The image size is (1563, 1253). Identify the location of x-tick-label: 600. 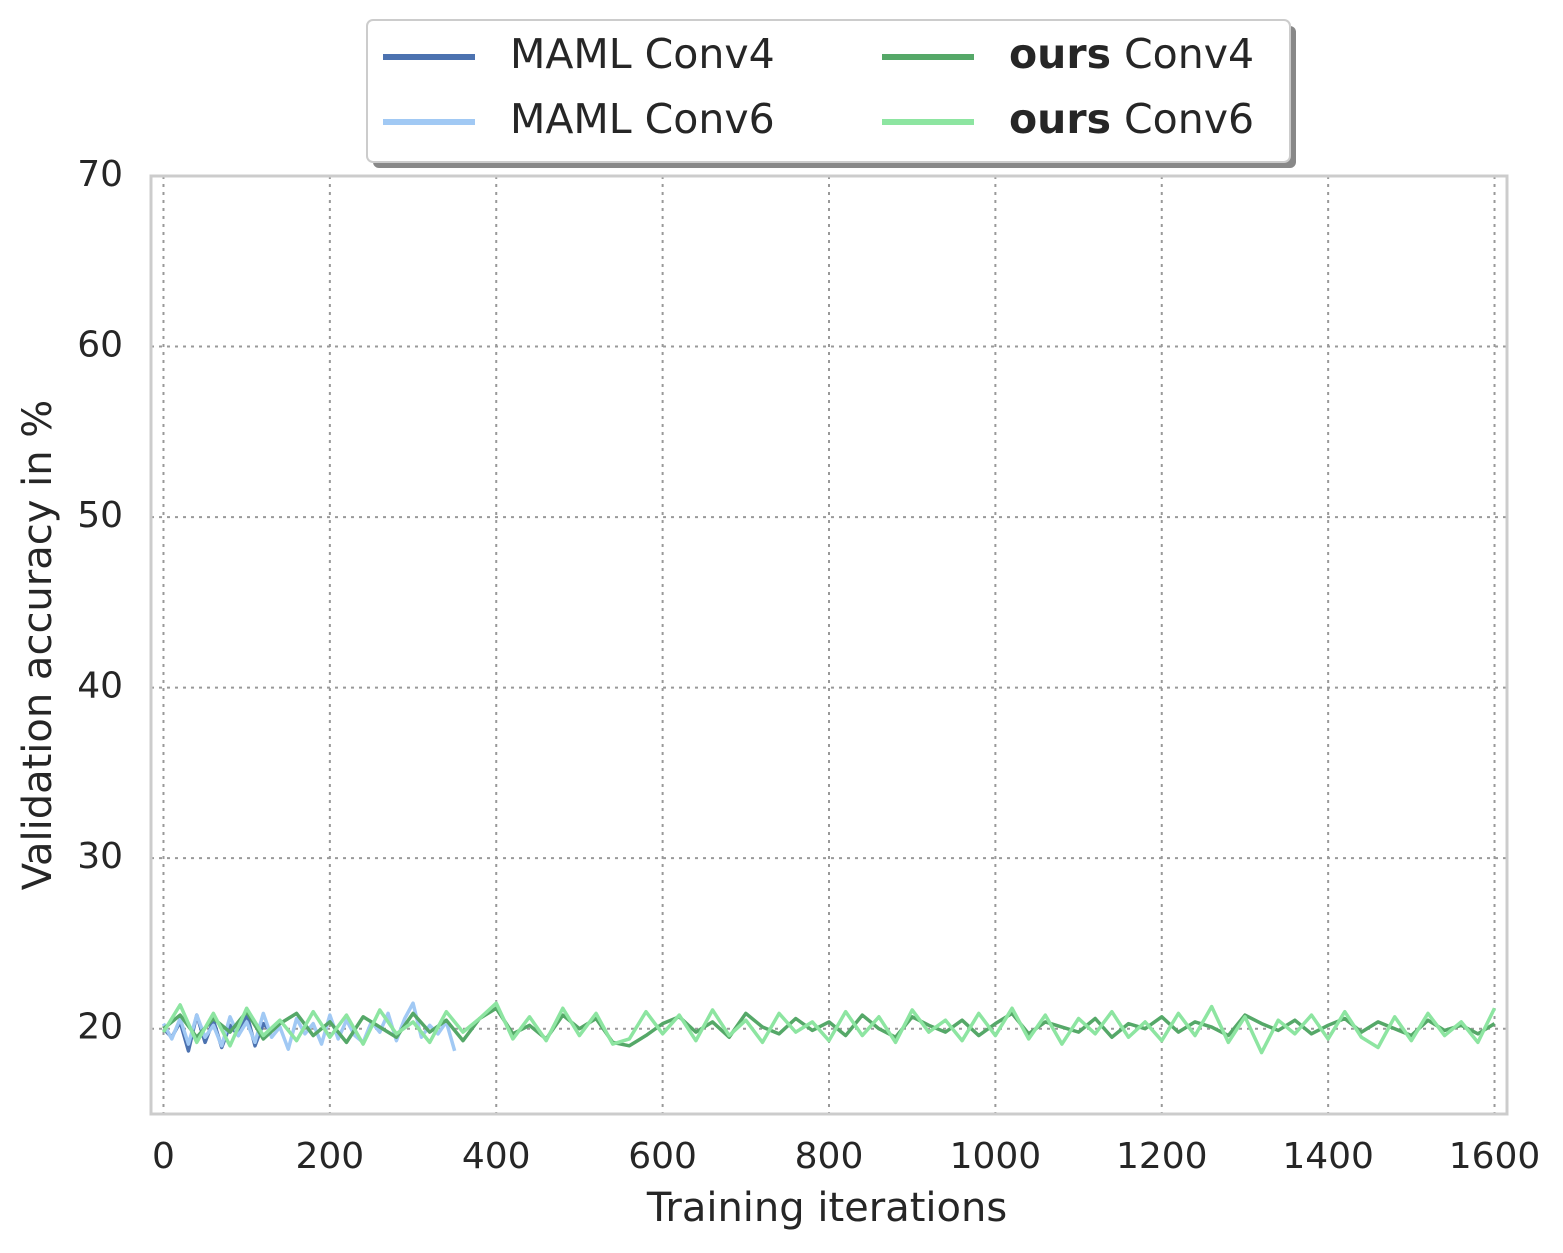
(662, 1156).